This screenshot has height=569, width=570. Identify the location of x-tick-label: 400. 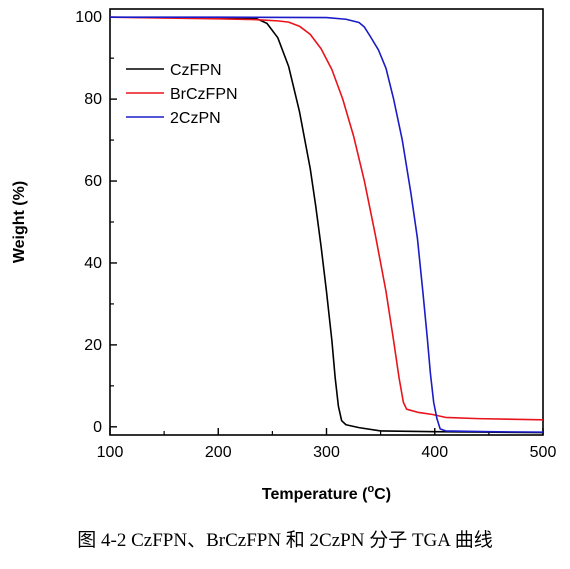
(434, 452).